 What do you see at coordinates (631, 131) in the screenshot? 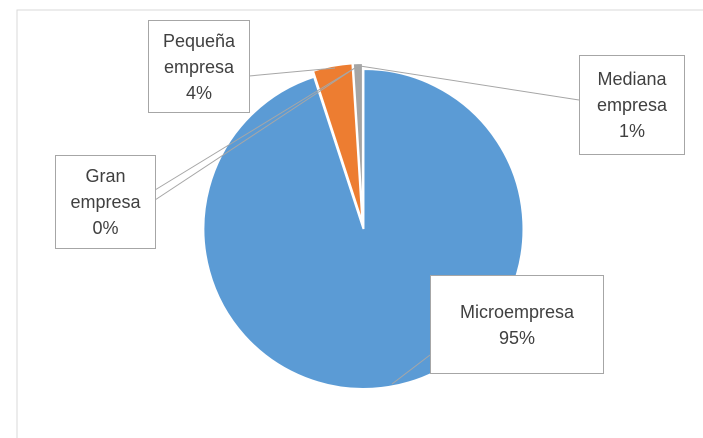
I see `label-value: 1%` at bounding box center [631, 131].